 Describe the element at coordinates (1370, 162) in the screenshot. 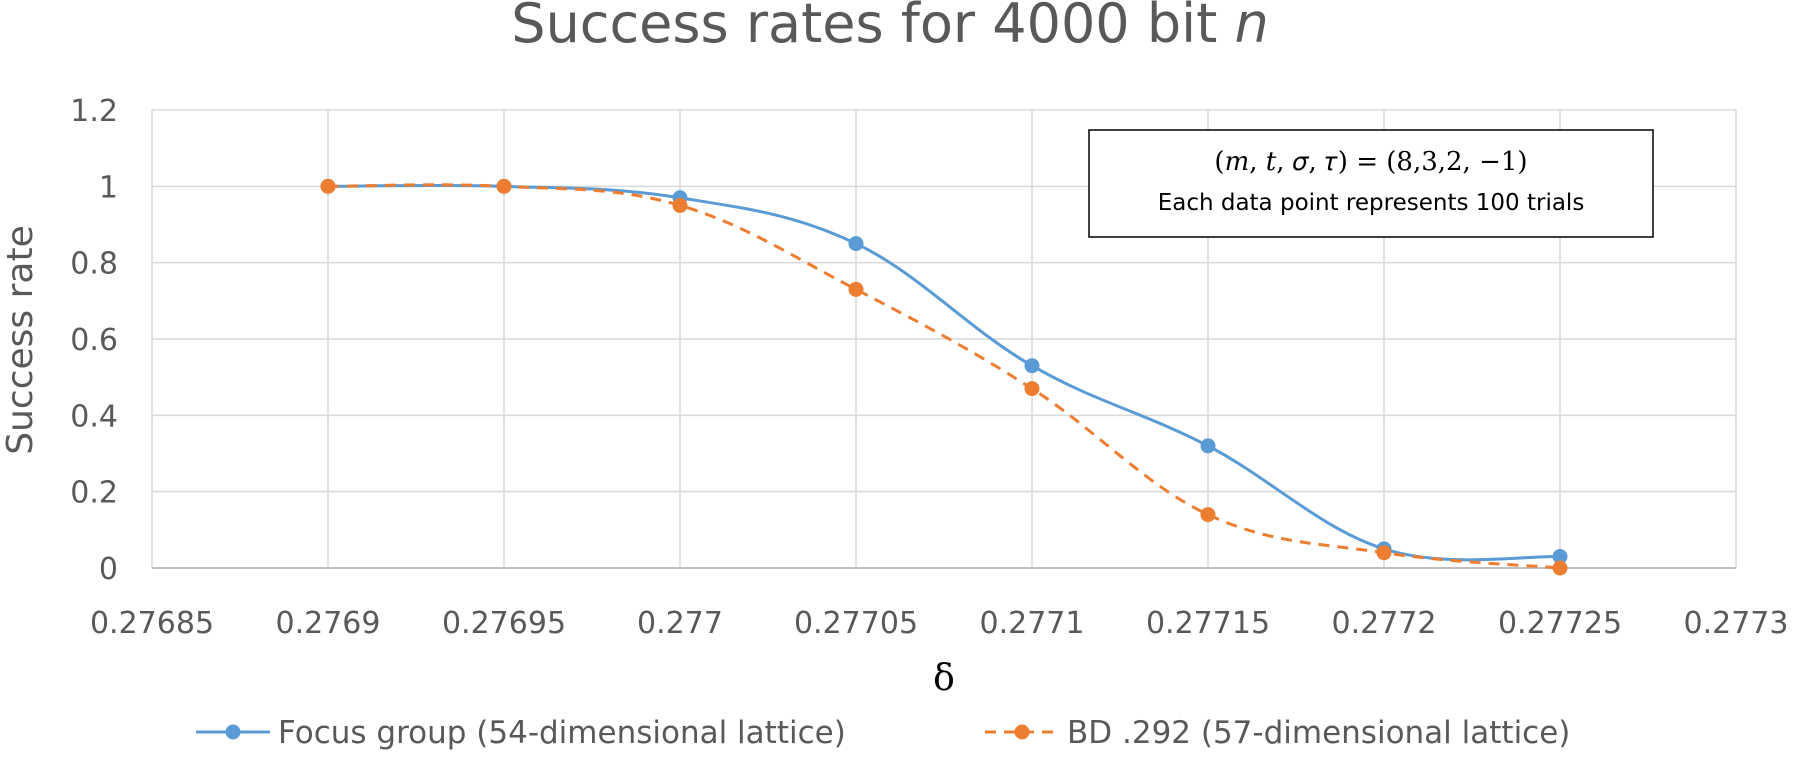

I see `annotation-params: (𝑚, 𝑡, 𝜎, 𝜏) = (8,3,2, −1)` at that location.